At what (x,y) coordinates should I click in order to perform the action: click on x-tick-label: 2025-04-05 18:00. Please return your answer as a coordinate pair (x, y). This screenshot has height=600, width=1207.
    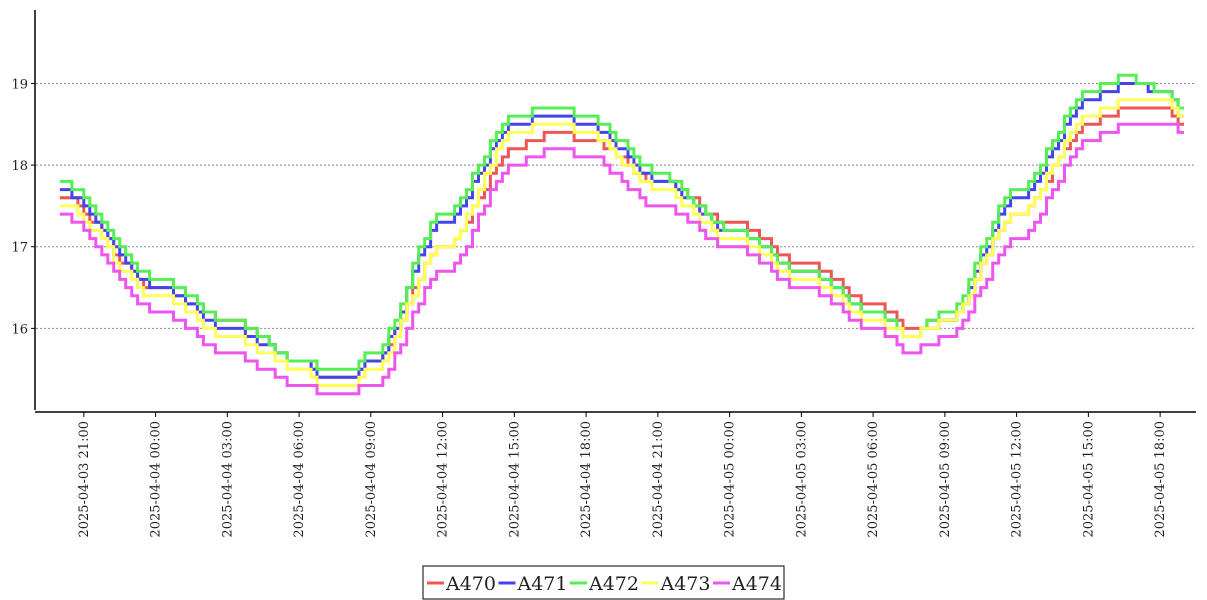
    Looking at the image, I should click on (1160, 479).